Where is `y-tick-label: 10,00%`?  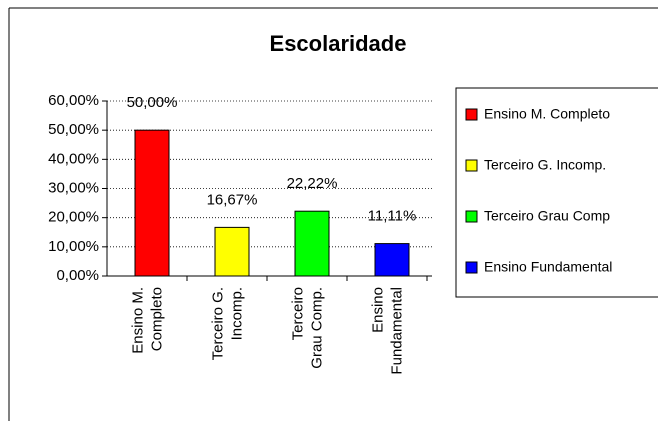
y-tick-label: 10,00% is located at coordinates (73, 246).